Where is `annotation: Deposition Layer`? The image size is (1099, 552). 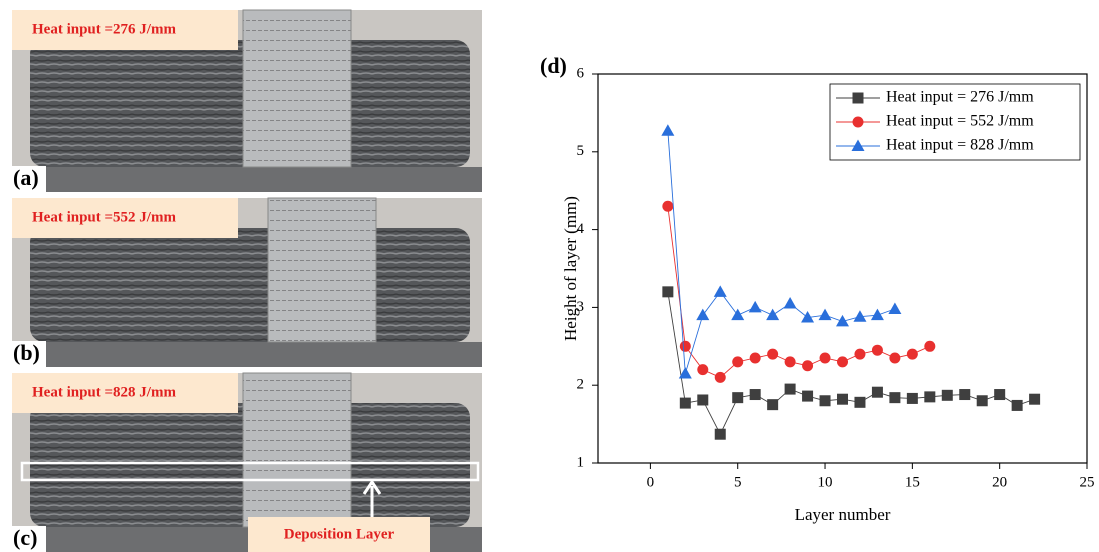 annotation: Deposition Layer is located at coordinates (339, 534).